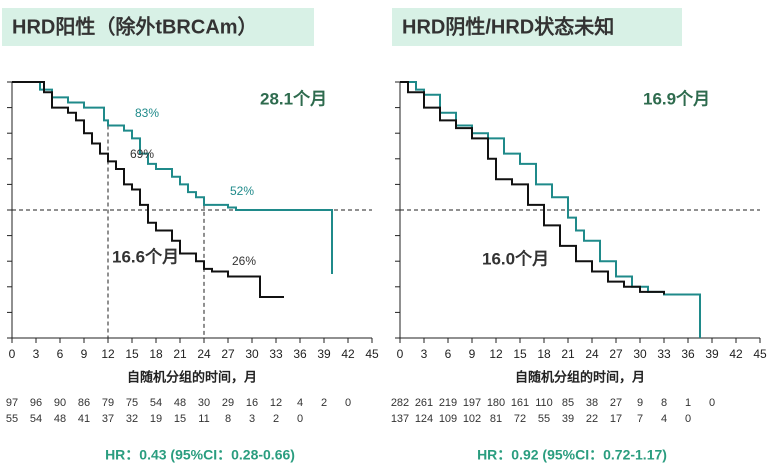 The image size is (772, 474). What do you see at coordinates (145, 256) in the screenshot?
I see `annotation: 16.6个月` at bounding box center [145, 256].